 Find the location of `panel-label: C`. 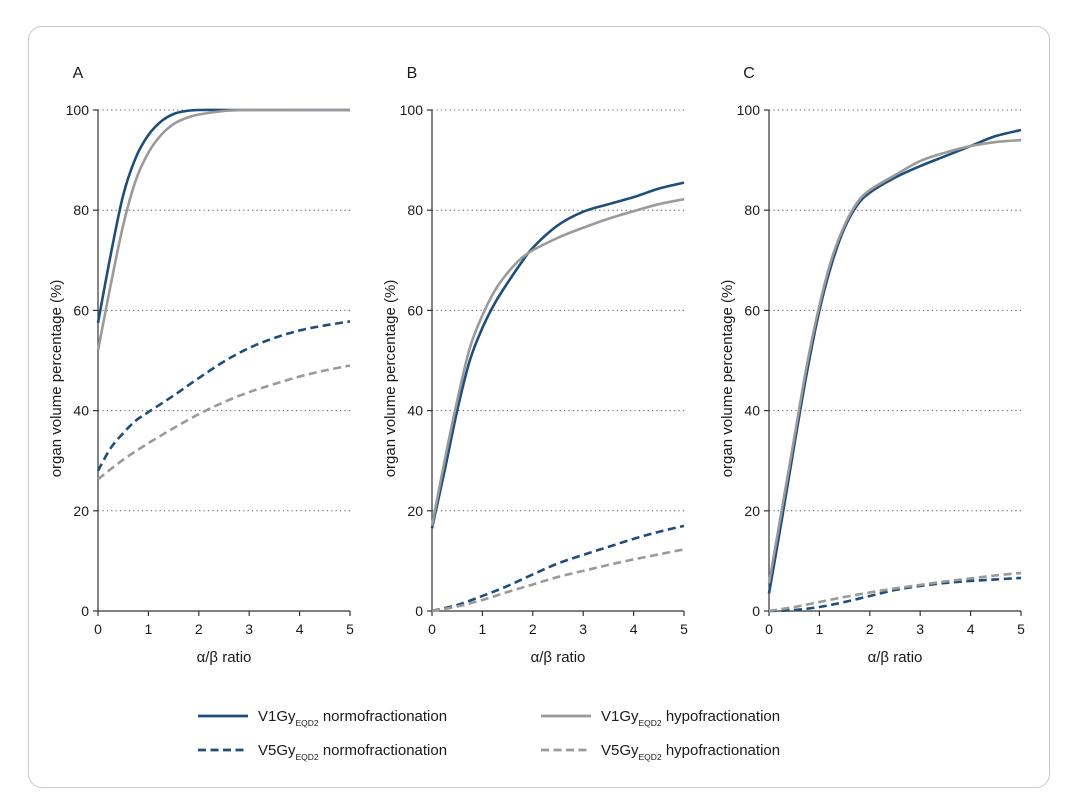

panel-label: C is located at coordinates (749, 73).